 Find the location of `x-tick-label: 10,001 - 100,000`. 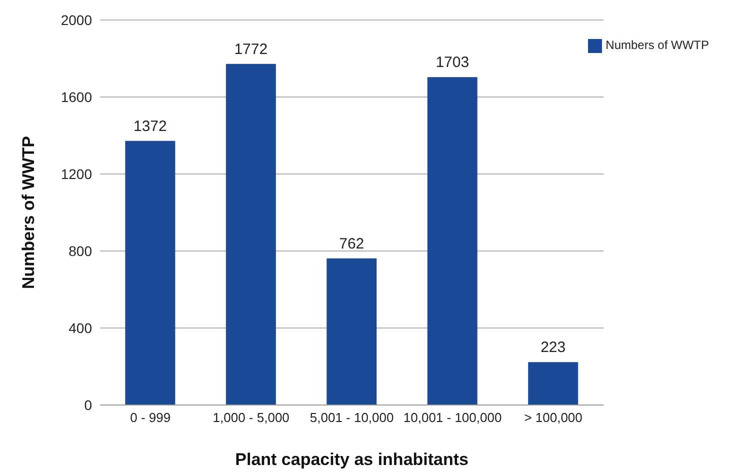

x-tick-label: 10,001 - 100,000 is located at coordinates (452, 418).